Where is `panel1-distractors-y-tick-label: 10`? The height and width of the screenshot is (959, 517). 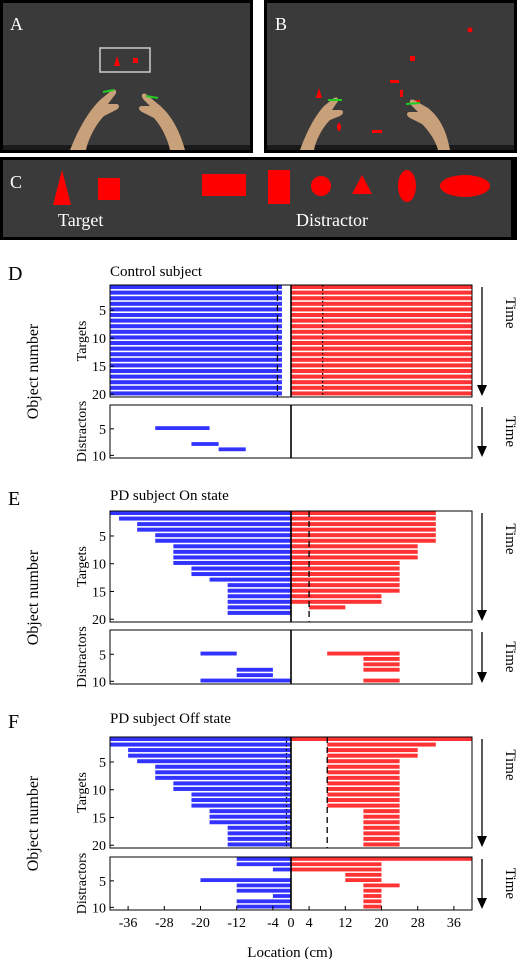
panel1-distractors-y-tick-label: 10 is located at coordinates (99, 682).